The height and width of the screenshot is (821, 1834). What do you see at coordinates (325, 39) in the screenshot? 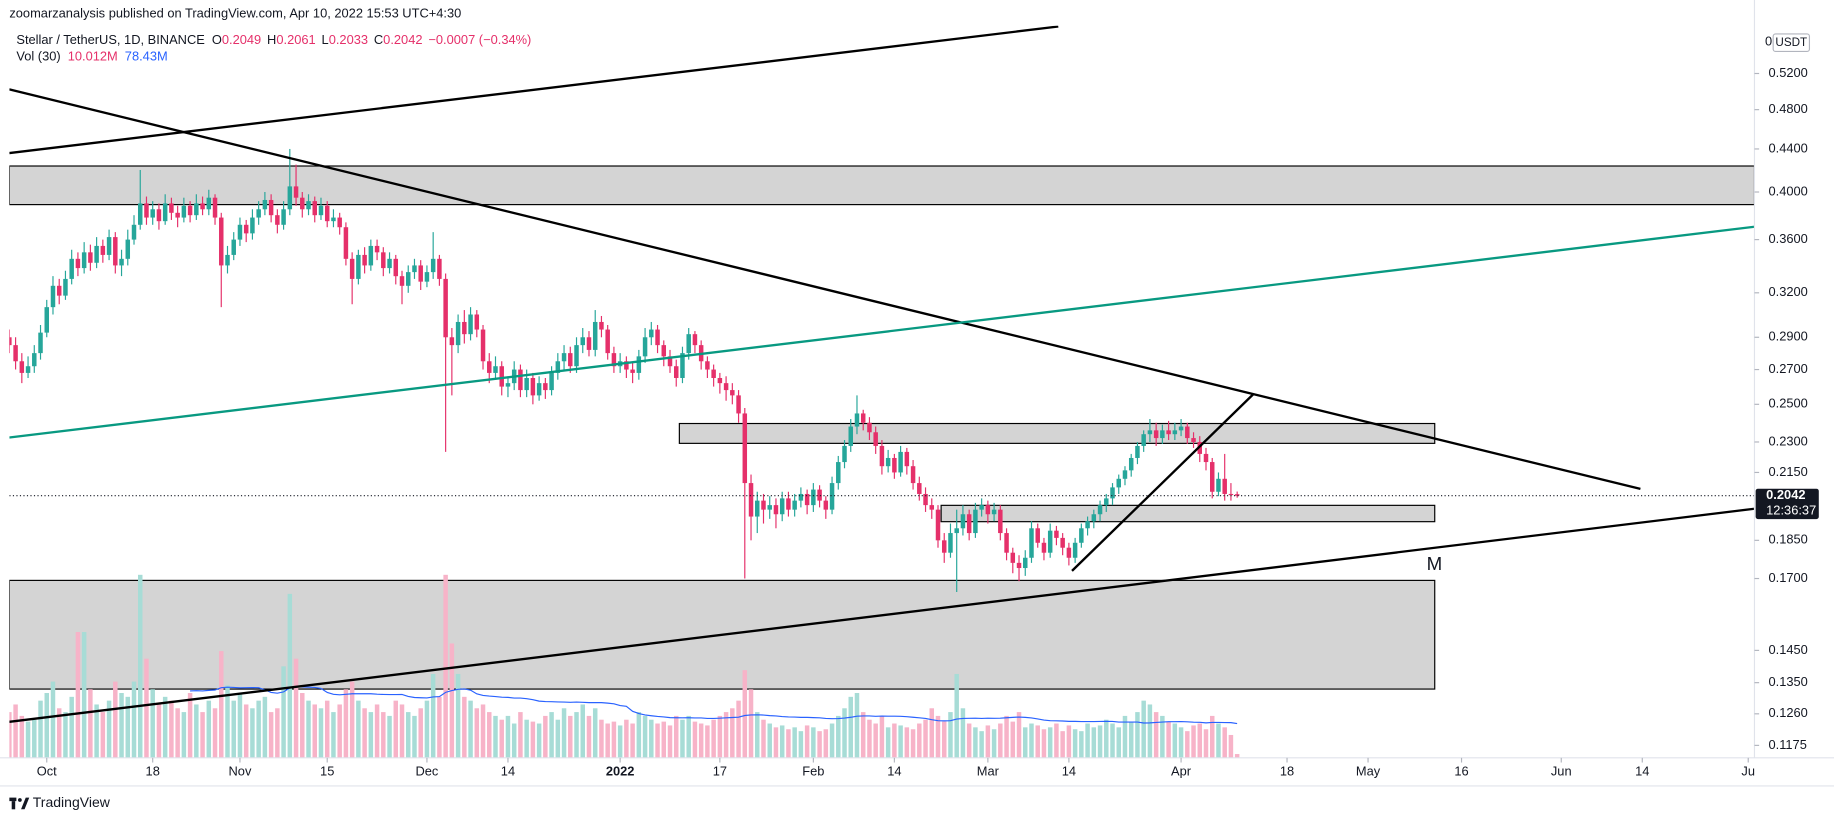
I see `legend-key: L` at bounding box center [325, 39].